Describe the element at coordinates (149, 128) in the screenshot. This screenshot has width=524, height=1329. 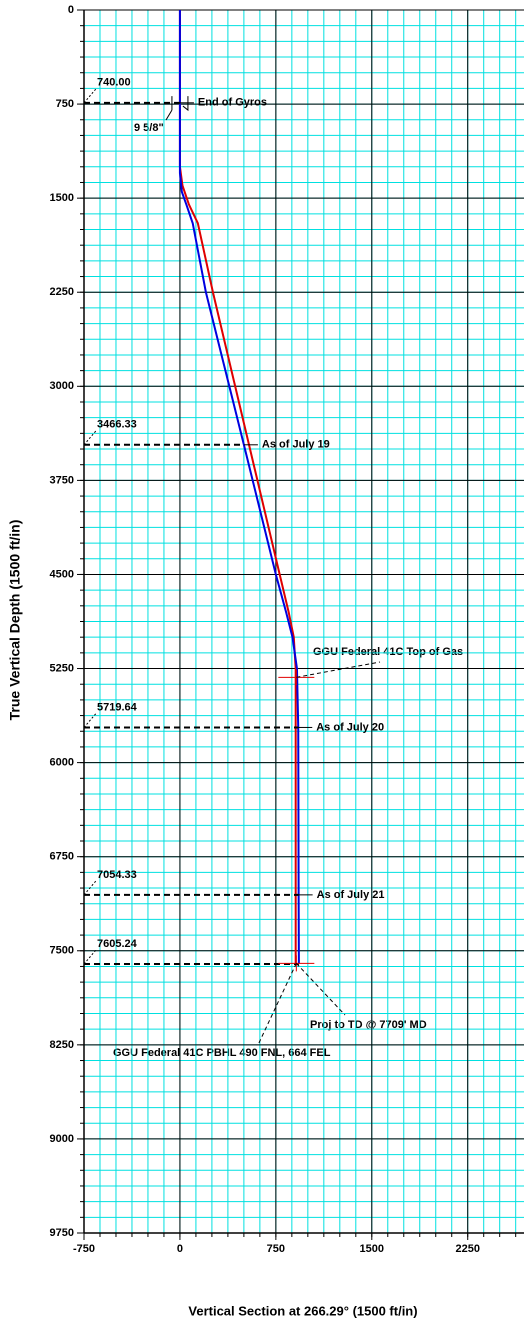
I see `casing-label: 9 5/8"` at that location.